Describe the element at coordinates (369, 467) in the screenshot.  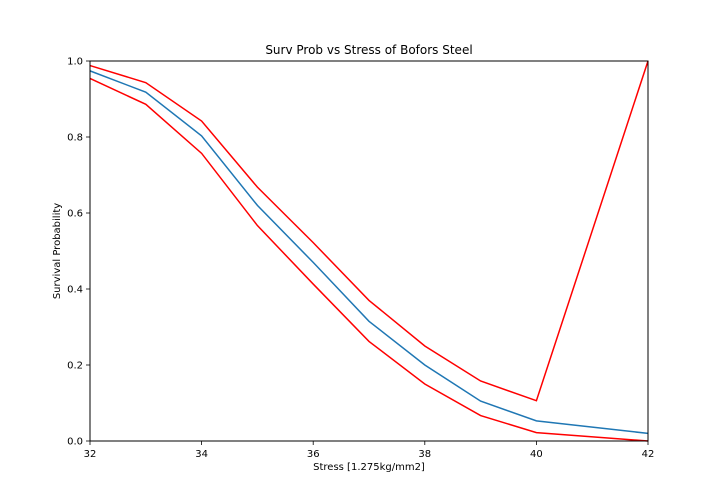
I see `x-axis-label: Stress [1.275kg/mm2]` at that location.